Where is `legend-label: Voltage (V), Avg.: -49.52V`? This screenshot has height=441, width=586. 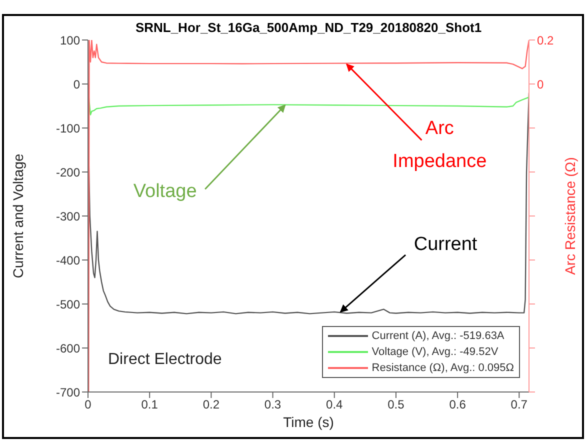
legend-label: Voltage (V), Avg.: -49.52V is located at coordinates (435, 352).